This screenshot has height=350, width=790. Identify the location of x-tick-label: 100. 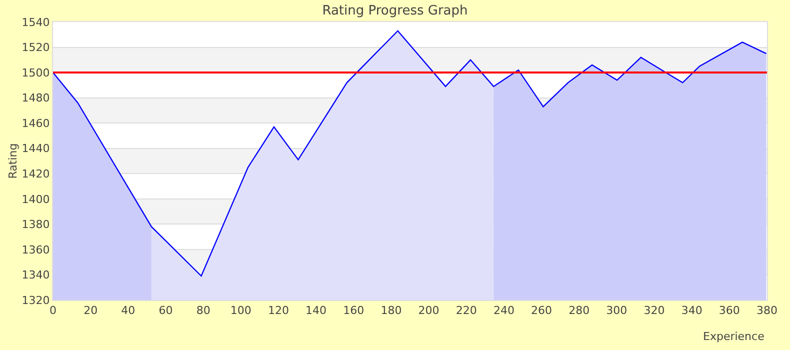
(241, 311).